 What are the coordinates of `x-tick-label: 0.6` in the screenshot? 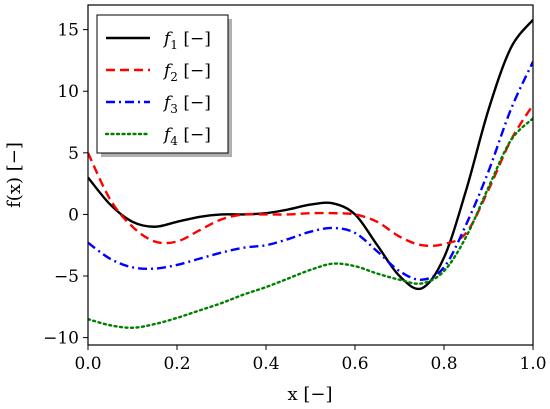 It's located at (354, 364).